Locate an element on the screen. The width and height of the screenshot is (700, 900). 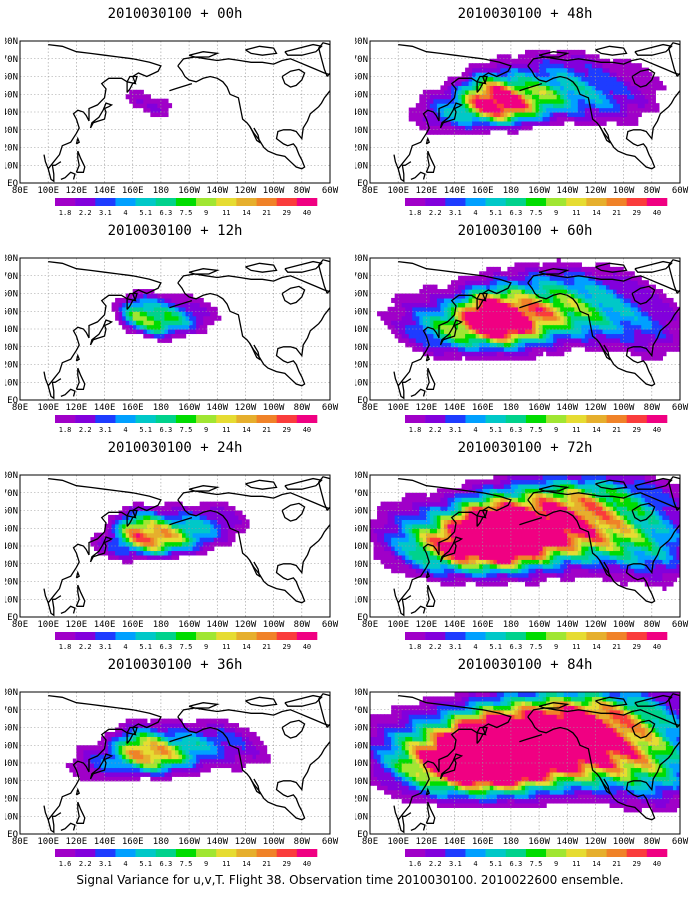
grid-lines is located at coordinates (525, 763).